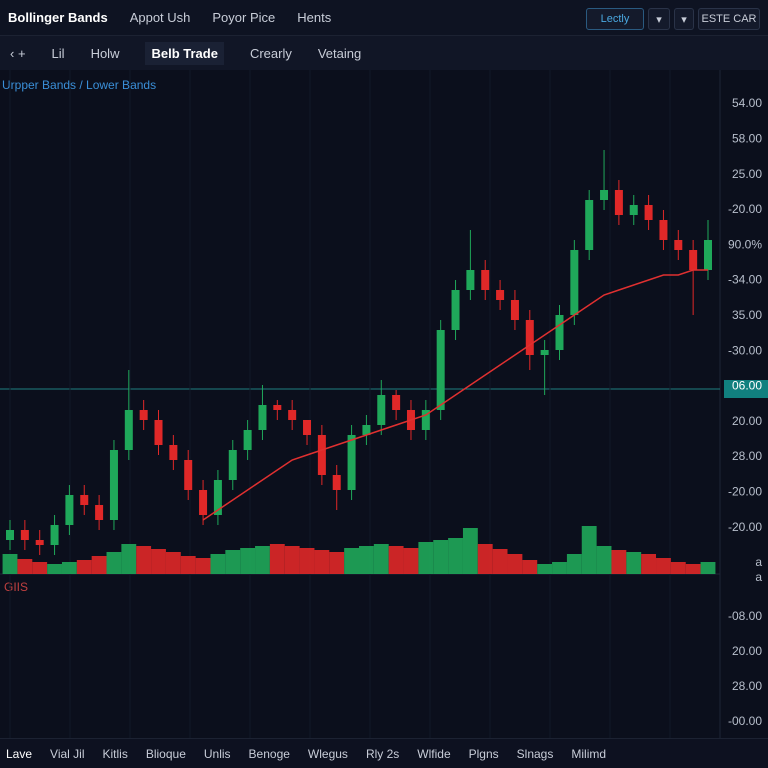  Describe the element at coordinates (729, 19) in the screenshot. I see `button: ESTE CAR` at that location.